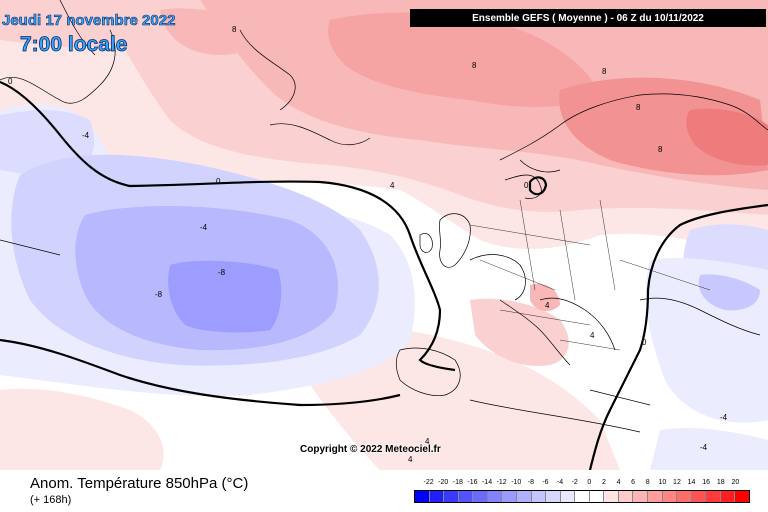 The width and height of the screenshot is (768, 512). I want to click on scale-tick-label: 16, so click(706, 482).